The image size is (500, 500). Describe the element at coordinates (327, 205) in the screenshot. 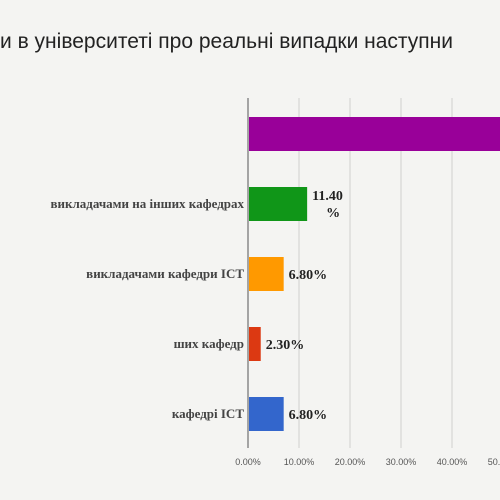

I see `data-label: 11.40%` at that location.